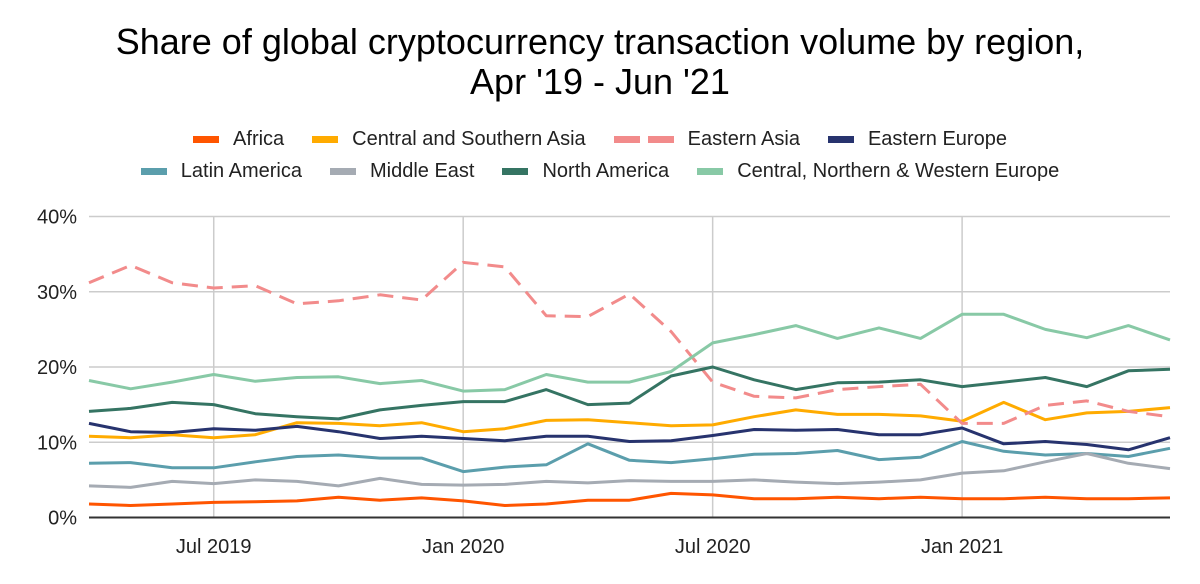 This screenshot has height=584, width=1200. I want to click on legend-label-africa: Africa, so click(259, 139).